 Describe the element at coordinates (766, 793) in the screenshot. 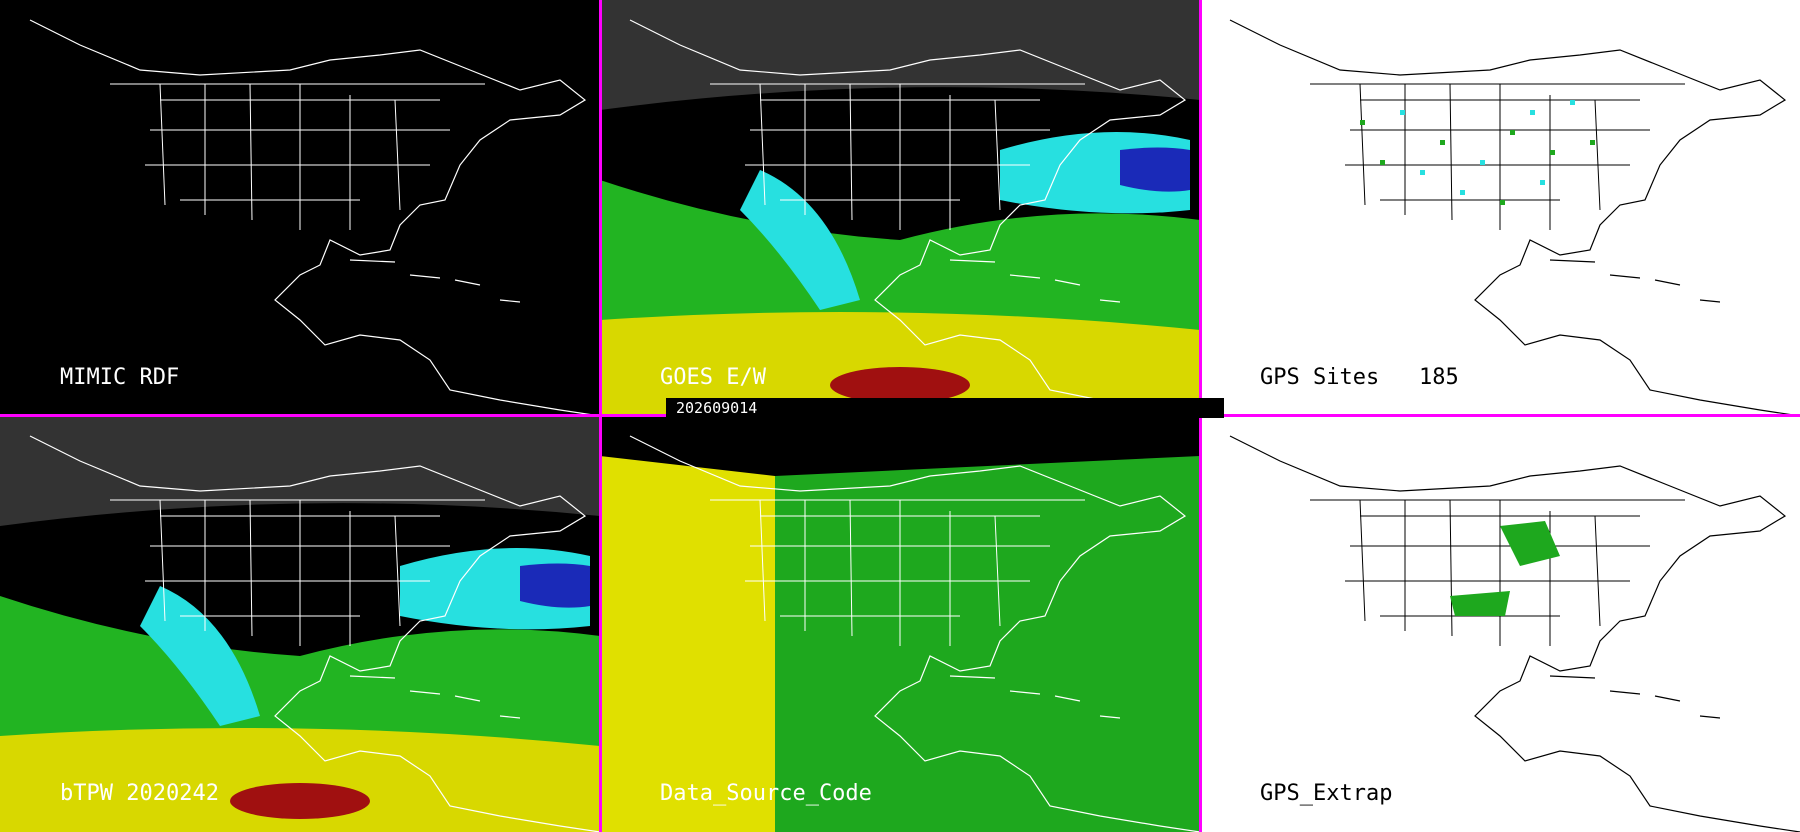

I see `panel-label-data-source-code: Data_Source_Code` at that location.